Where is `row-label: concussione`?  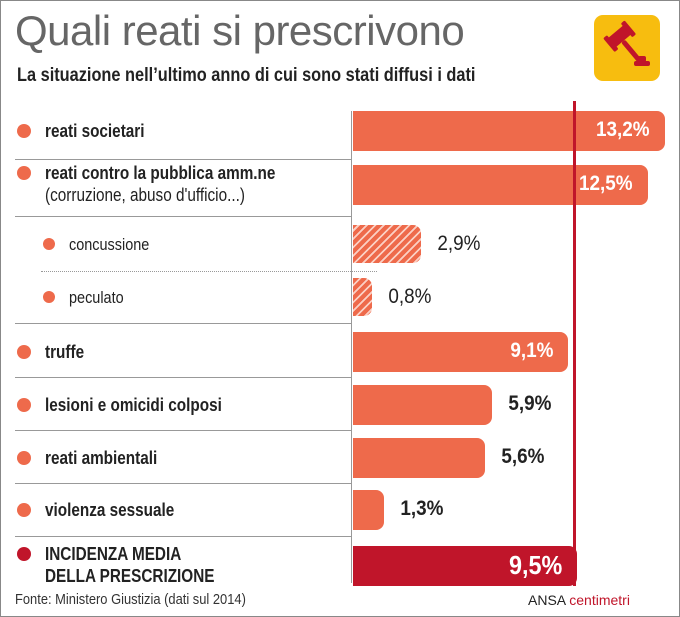
row-label: concussione is located at coordinates (109, 245).